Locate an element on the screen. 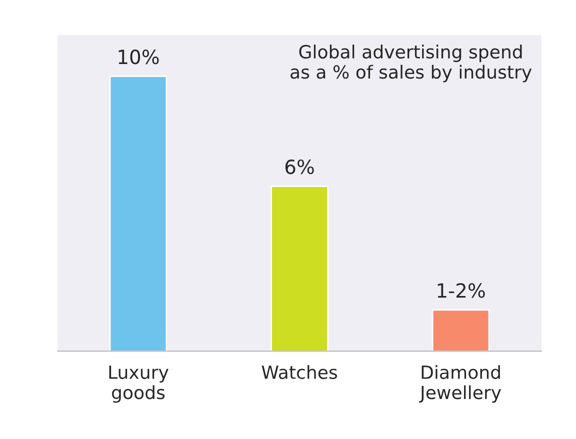 This screenshot has width=576, height=439. x-tick-label: Watches is located at coordinates (300, 372).